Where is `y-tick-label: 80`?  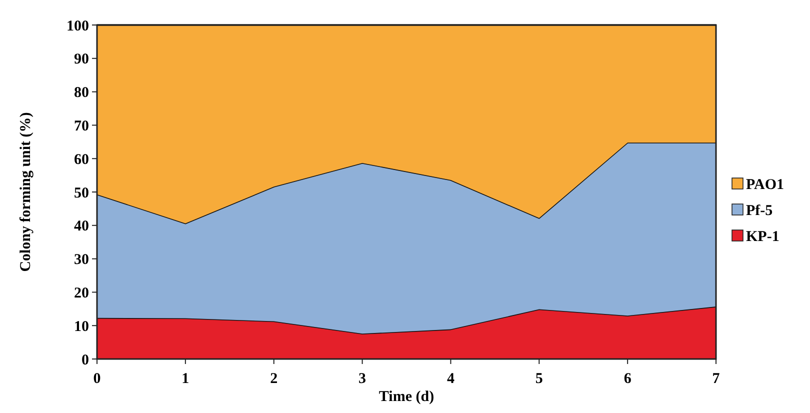
y-tick-label: 80 is located at coordinates (81, 93).